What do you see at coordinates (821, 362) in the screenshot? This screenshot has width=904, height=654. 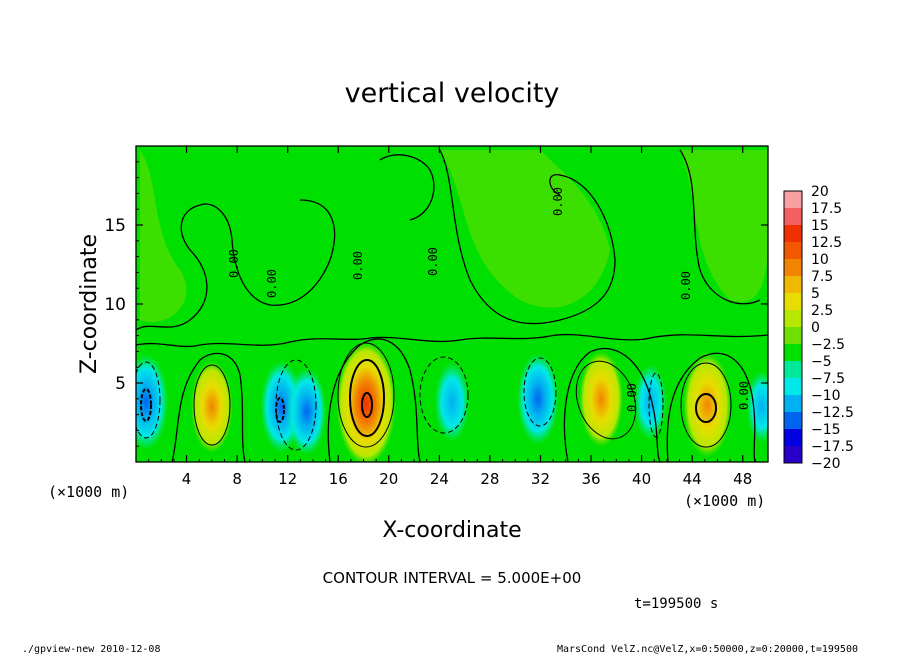 I see `colorbar-label: −5` at bounding box center [821, 362].